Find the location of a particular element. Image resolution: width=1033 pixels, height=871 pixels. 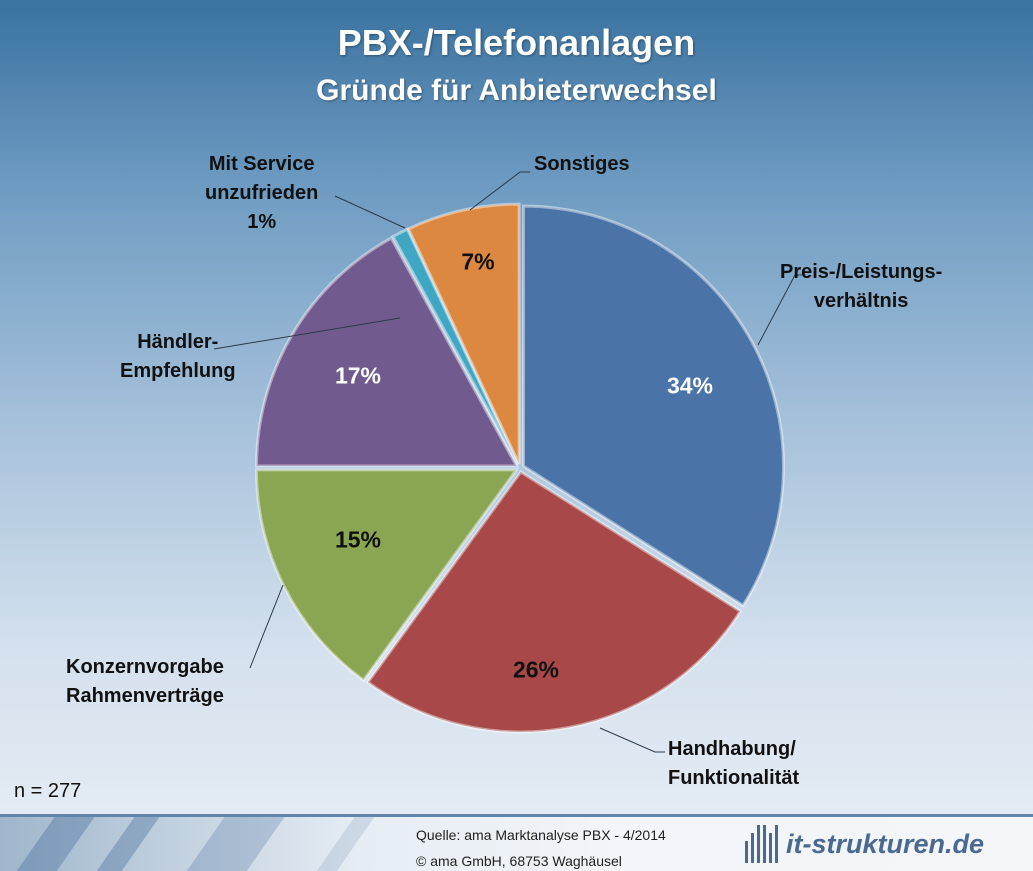

source-text: Quelle: ama Marktanalyse PBX - 4/2014 is located at coordinates (541, 835).